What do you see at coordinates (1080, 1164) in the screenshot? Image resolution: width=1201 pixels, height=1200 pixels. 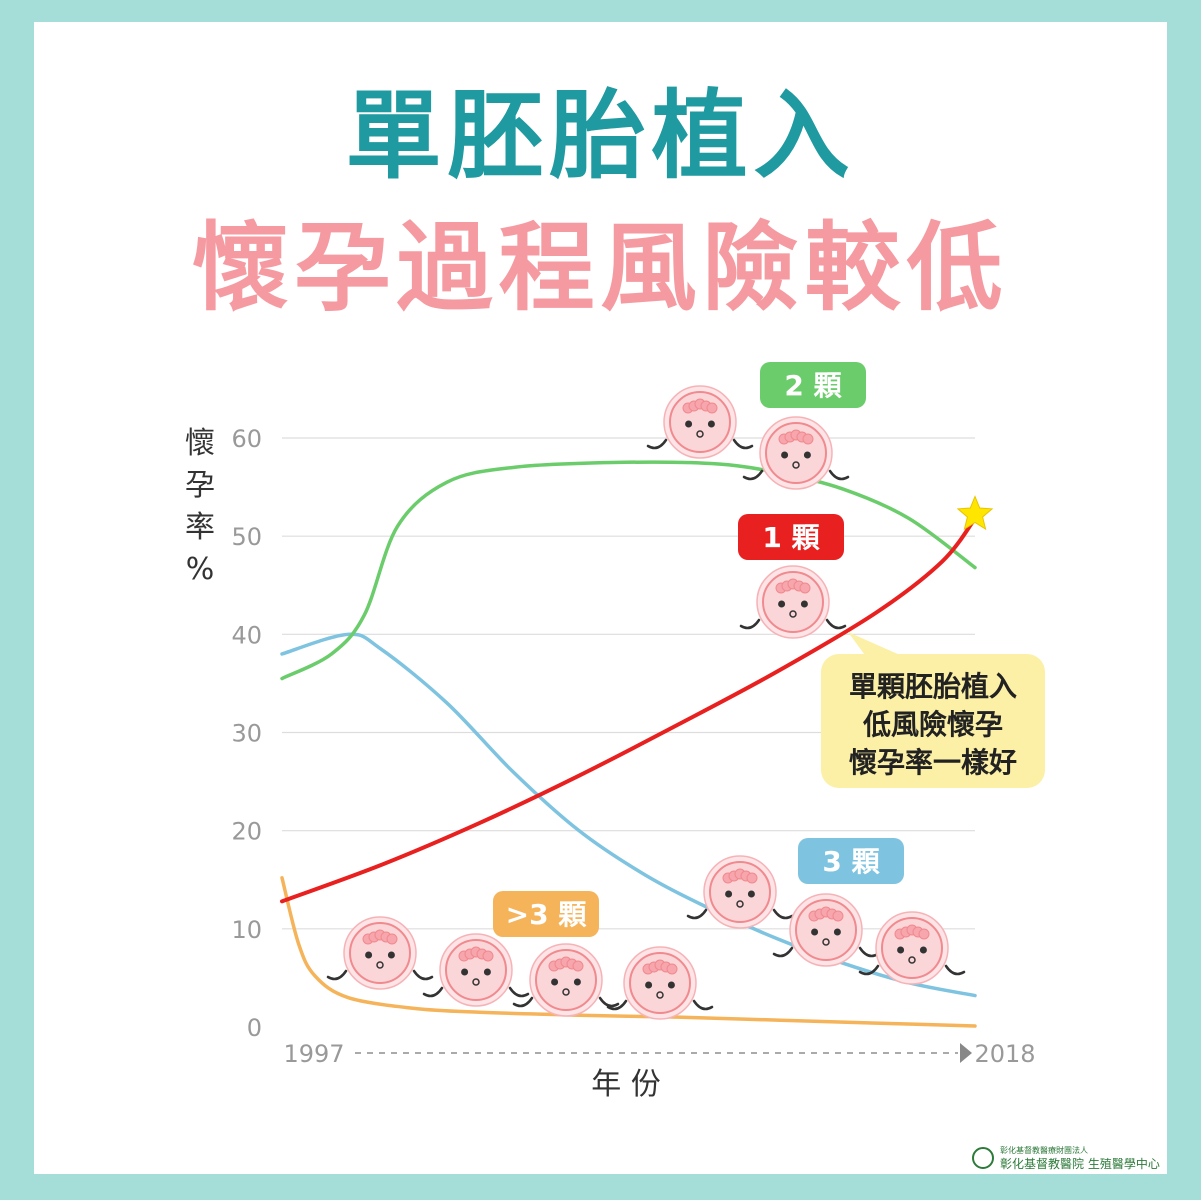 I see `footer-org-name: 彰化基督教醫院 生殖醫學中心` at bounding box center [1080, 1164].